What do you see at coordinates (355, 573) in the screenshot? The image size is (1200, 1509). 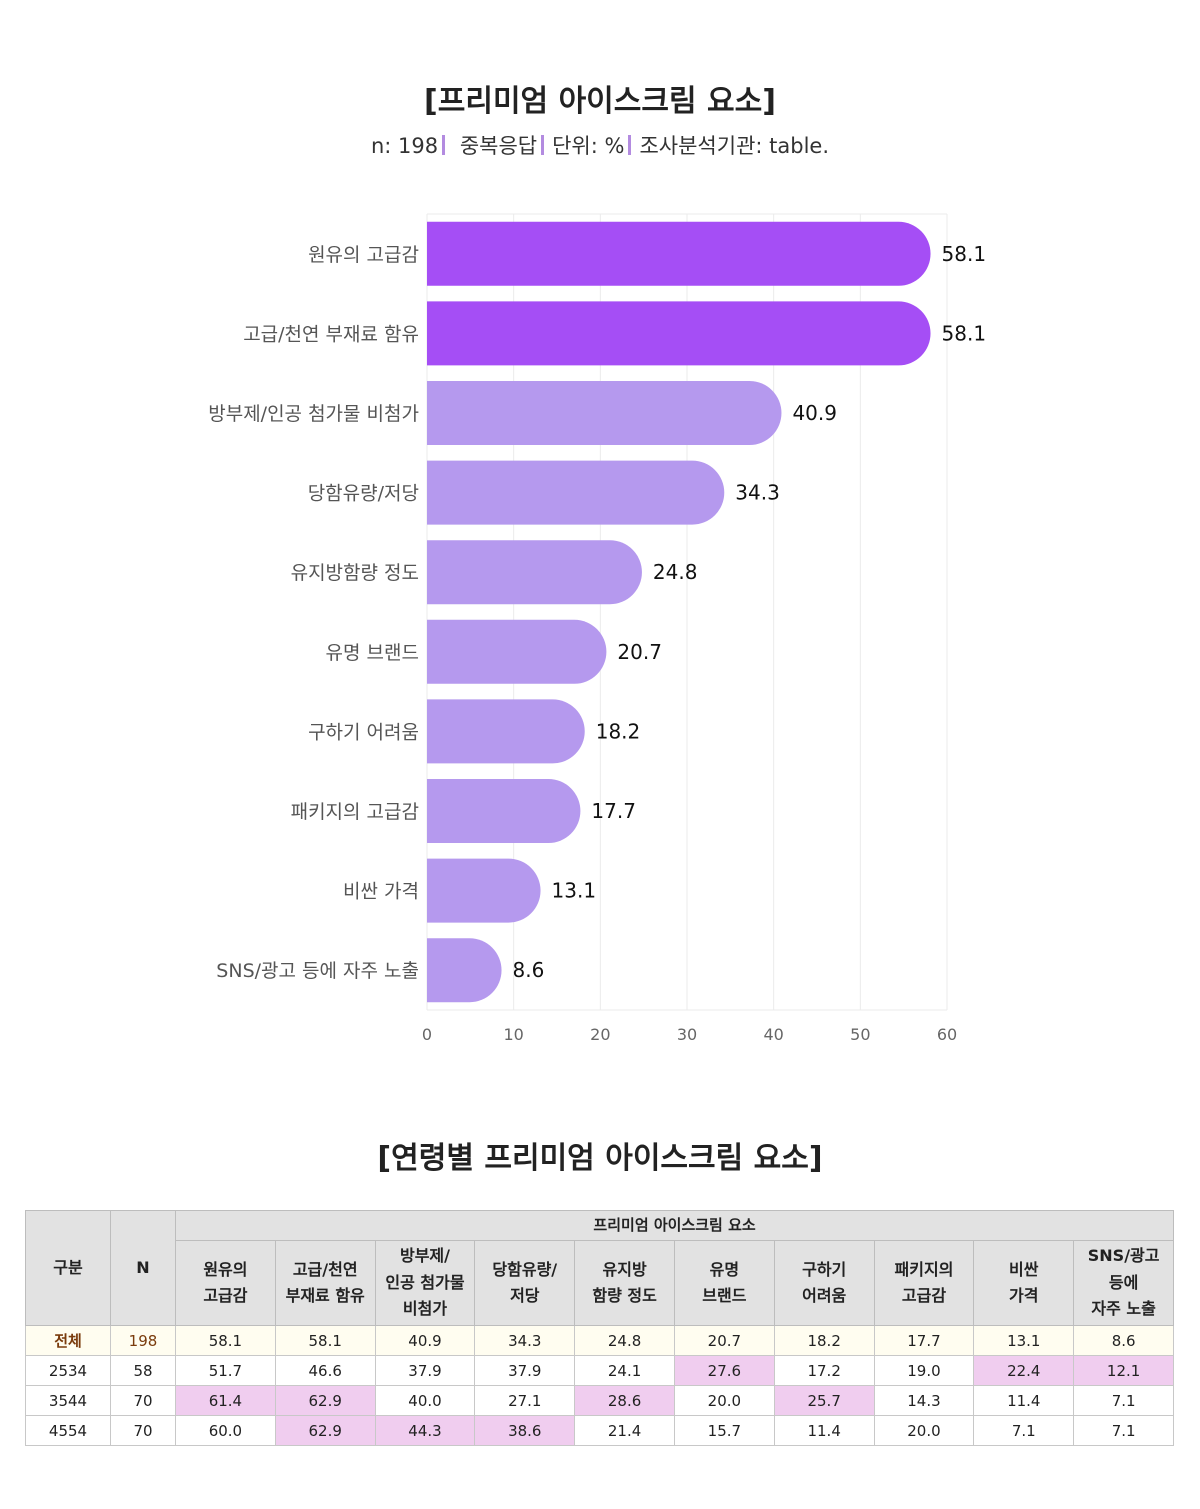 I see `category-label: 유지방함량 정도` at bounding box center [355, 573].